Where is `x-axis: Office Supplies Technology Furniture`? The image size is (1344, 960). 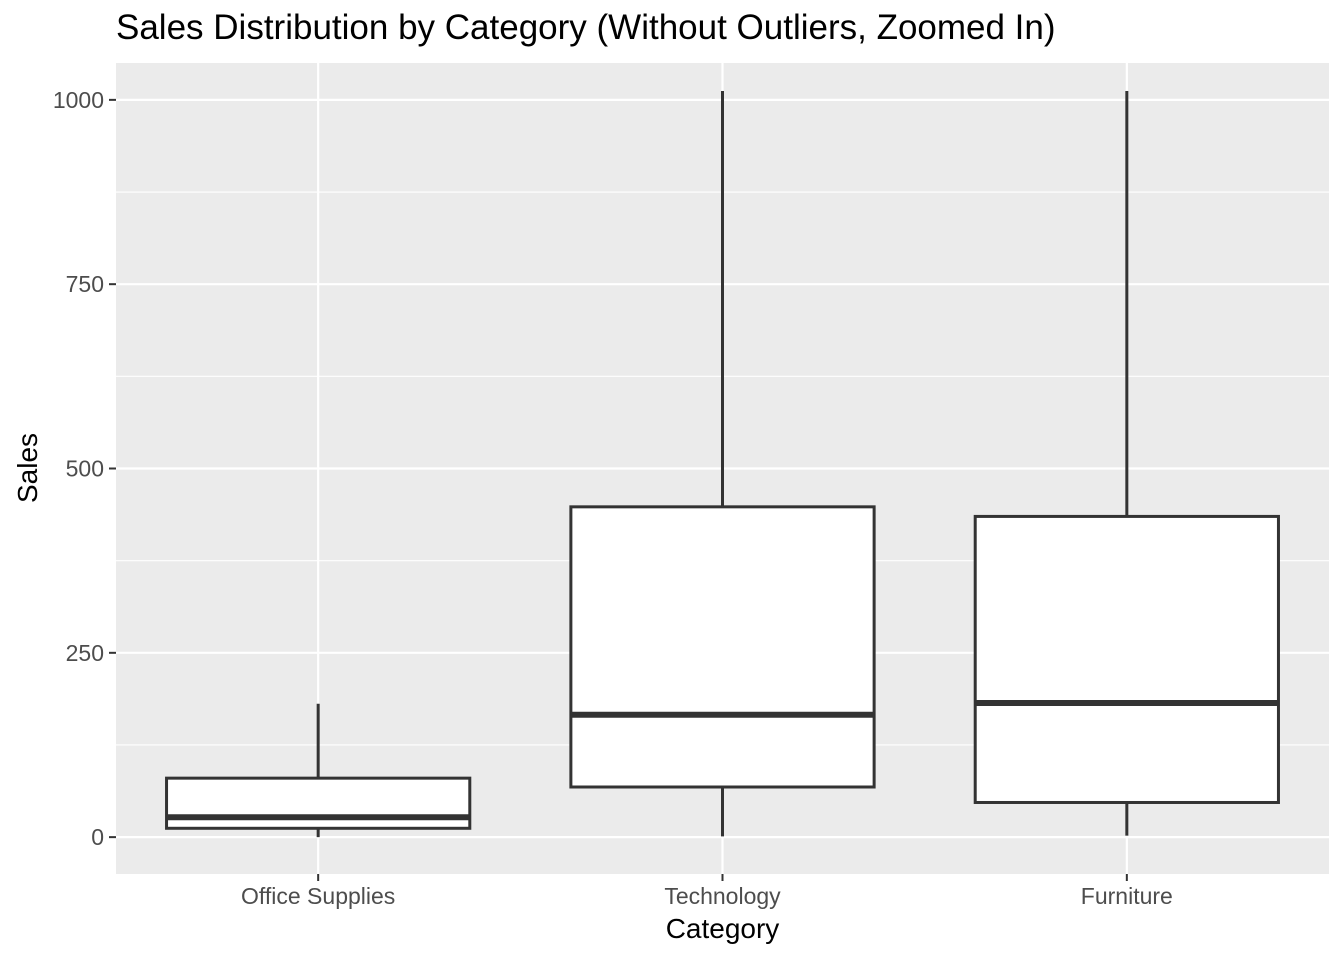
x-axis: Office Supplies Technology Furniture is located at coordinates (707, 891).